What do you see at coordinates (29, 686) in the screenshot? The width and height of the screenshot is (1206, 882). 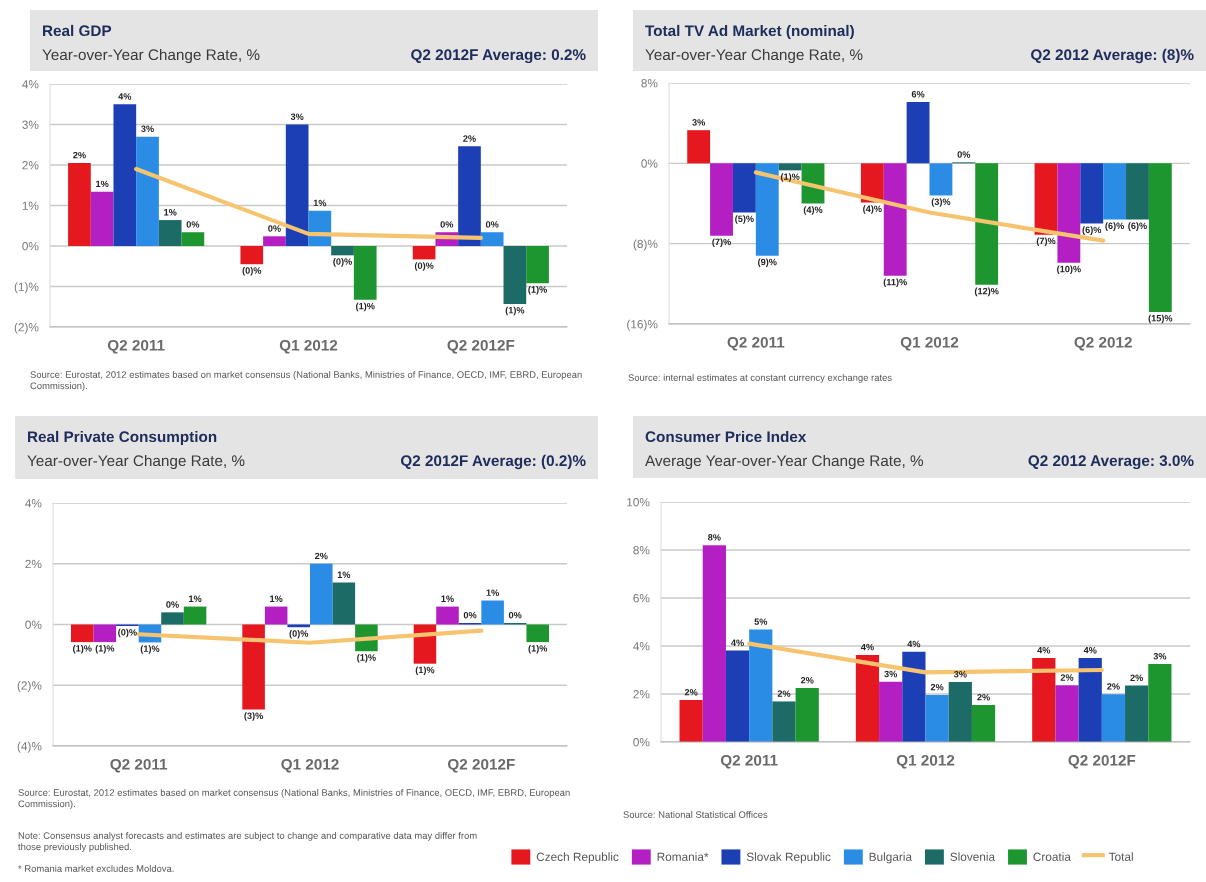 I see `y-tick-label: (2)%` at bounding box center [29, 686].